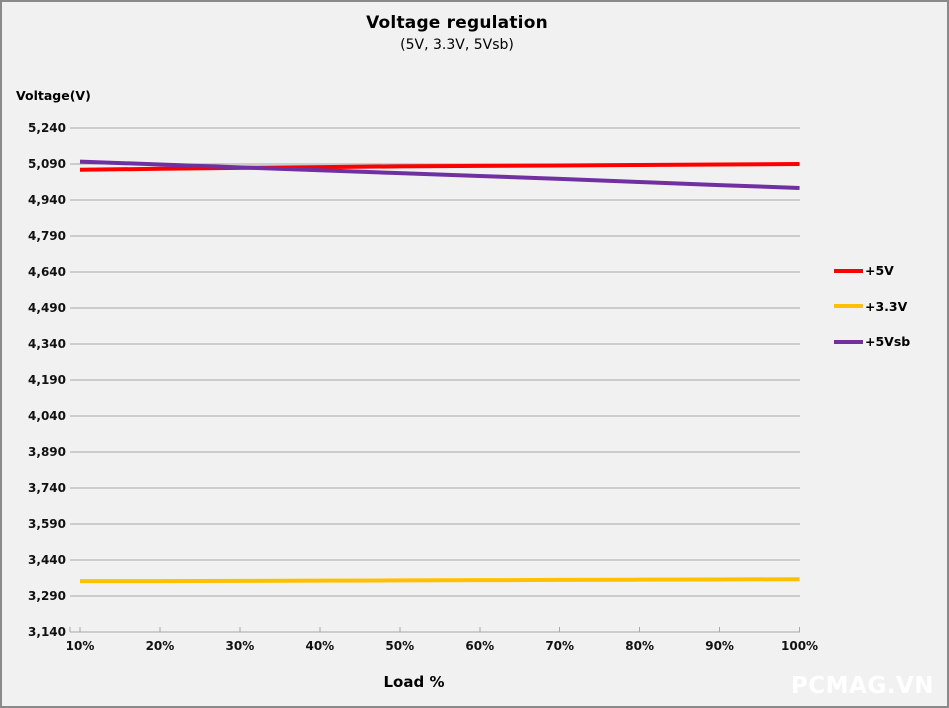 Image resolution: width=949 pixels, height=708 pixels. What do you see at coordinates (160, 646) in the screenshot?
I see `x-axis-tick-label: 20%` at bounding box center [160, 646].